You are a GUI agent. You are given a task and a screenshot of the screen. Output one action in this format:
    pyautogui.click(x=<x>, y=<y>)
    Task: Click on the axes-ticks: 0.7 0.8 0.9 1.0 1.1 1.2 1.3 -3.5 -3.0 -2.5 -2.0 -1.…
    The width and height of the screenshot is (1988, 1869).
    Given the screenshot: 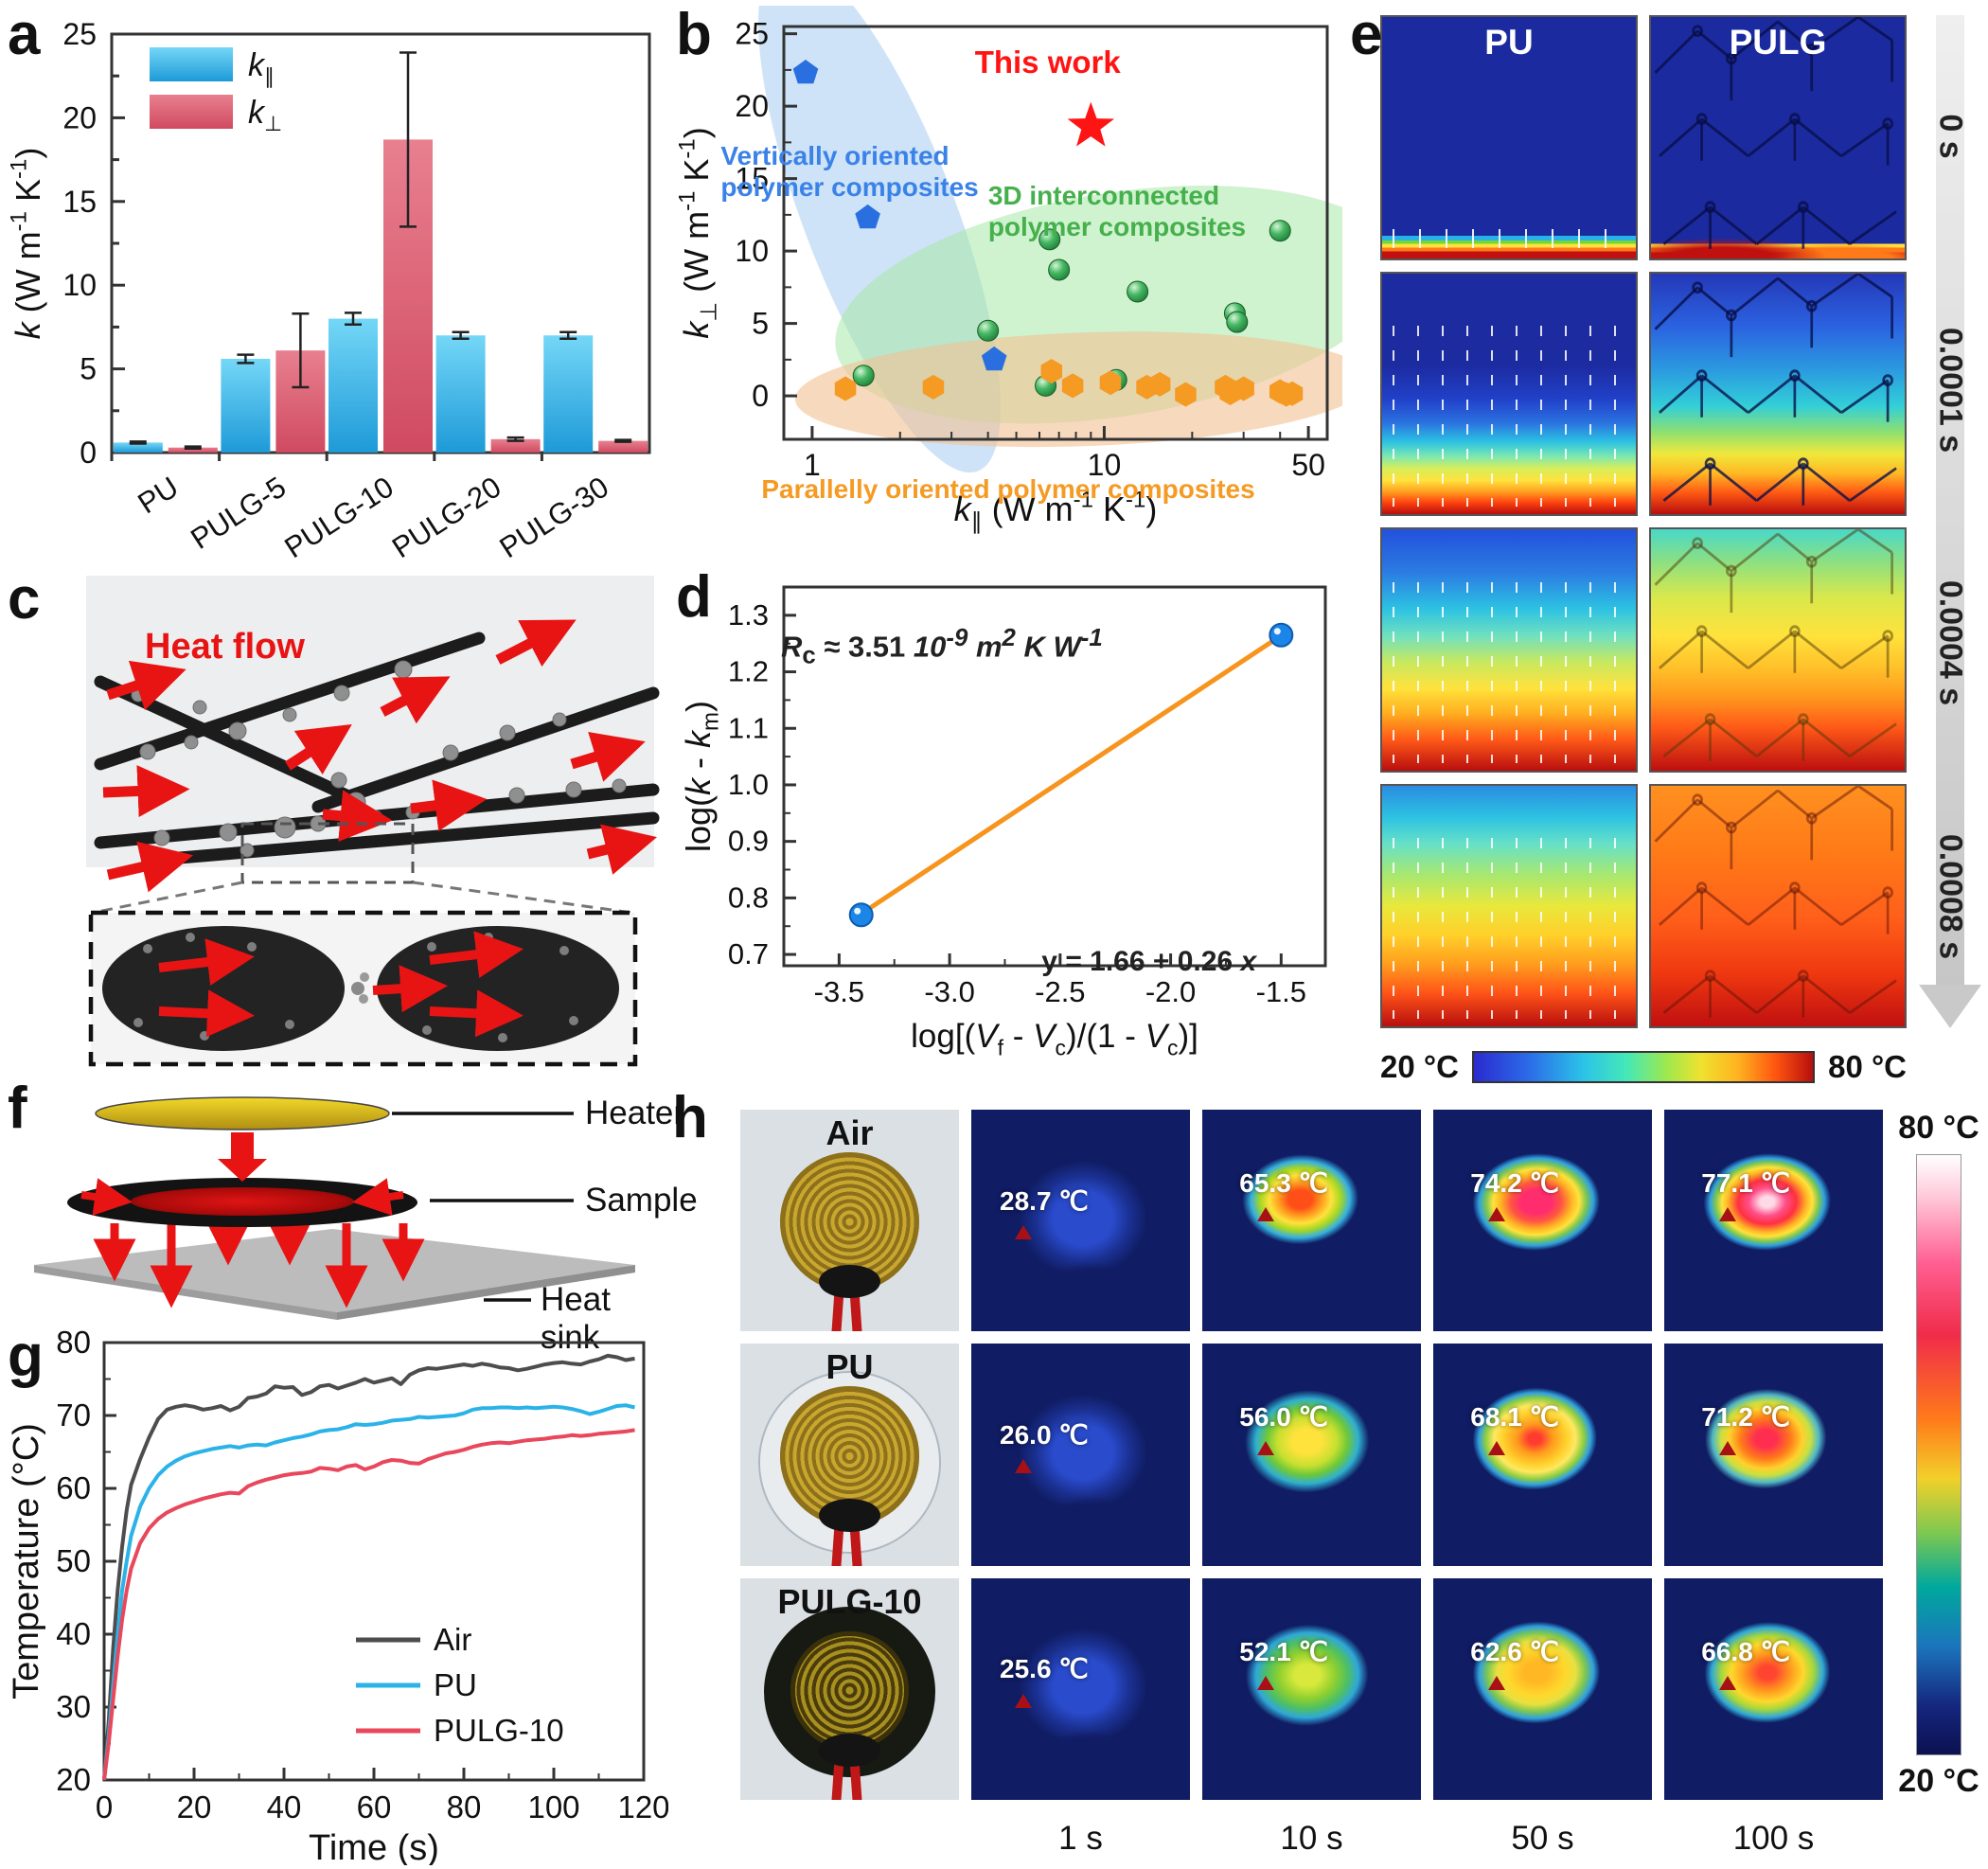 What is the action you would take?
    pyautogui.click(x=1017, y=803)
    